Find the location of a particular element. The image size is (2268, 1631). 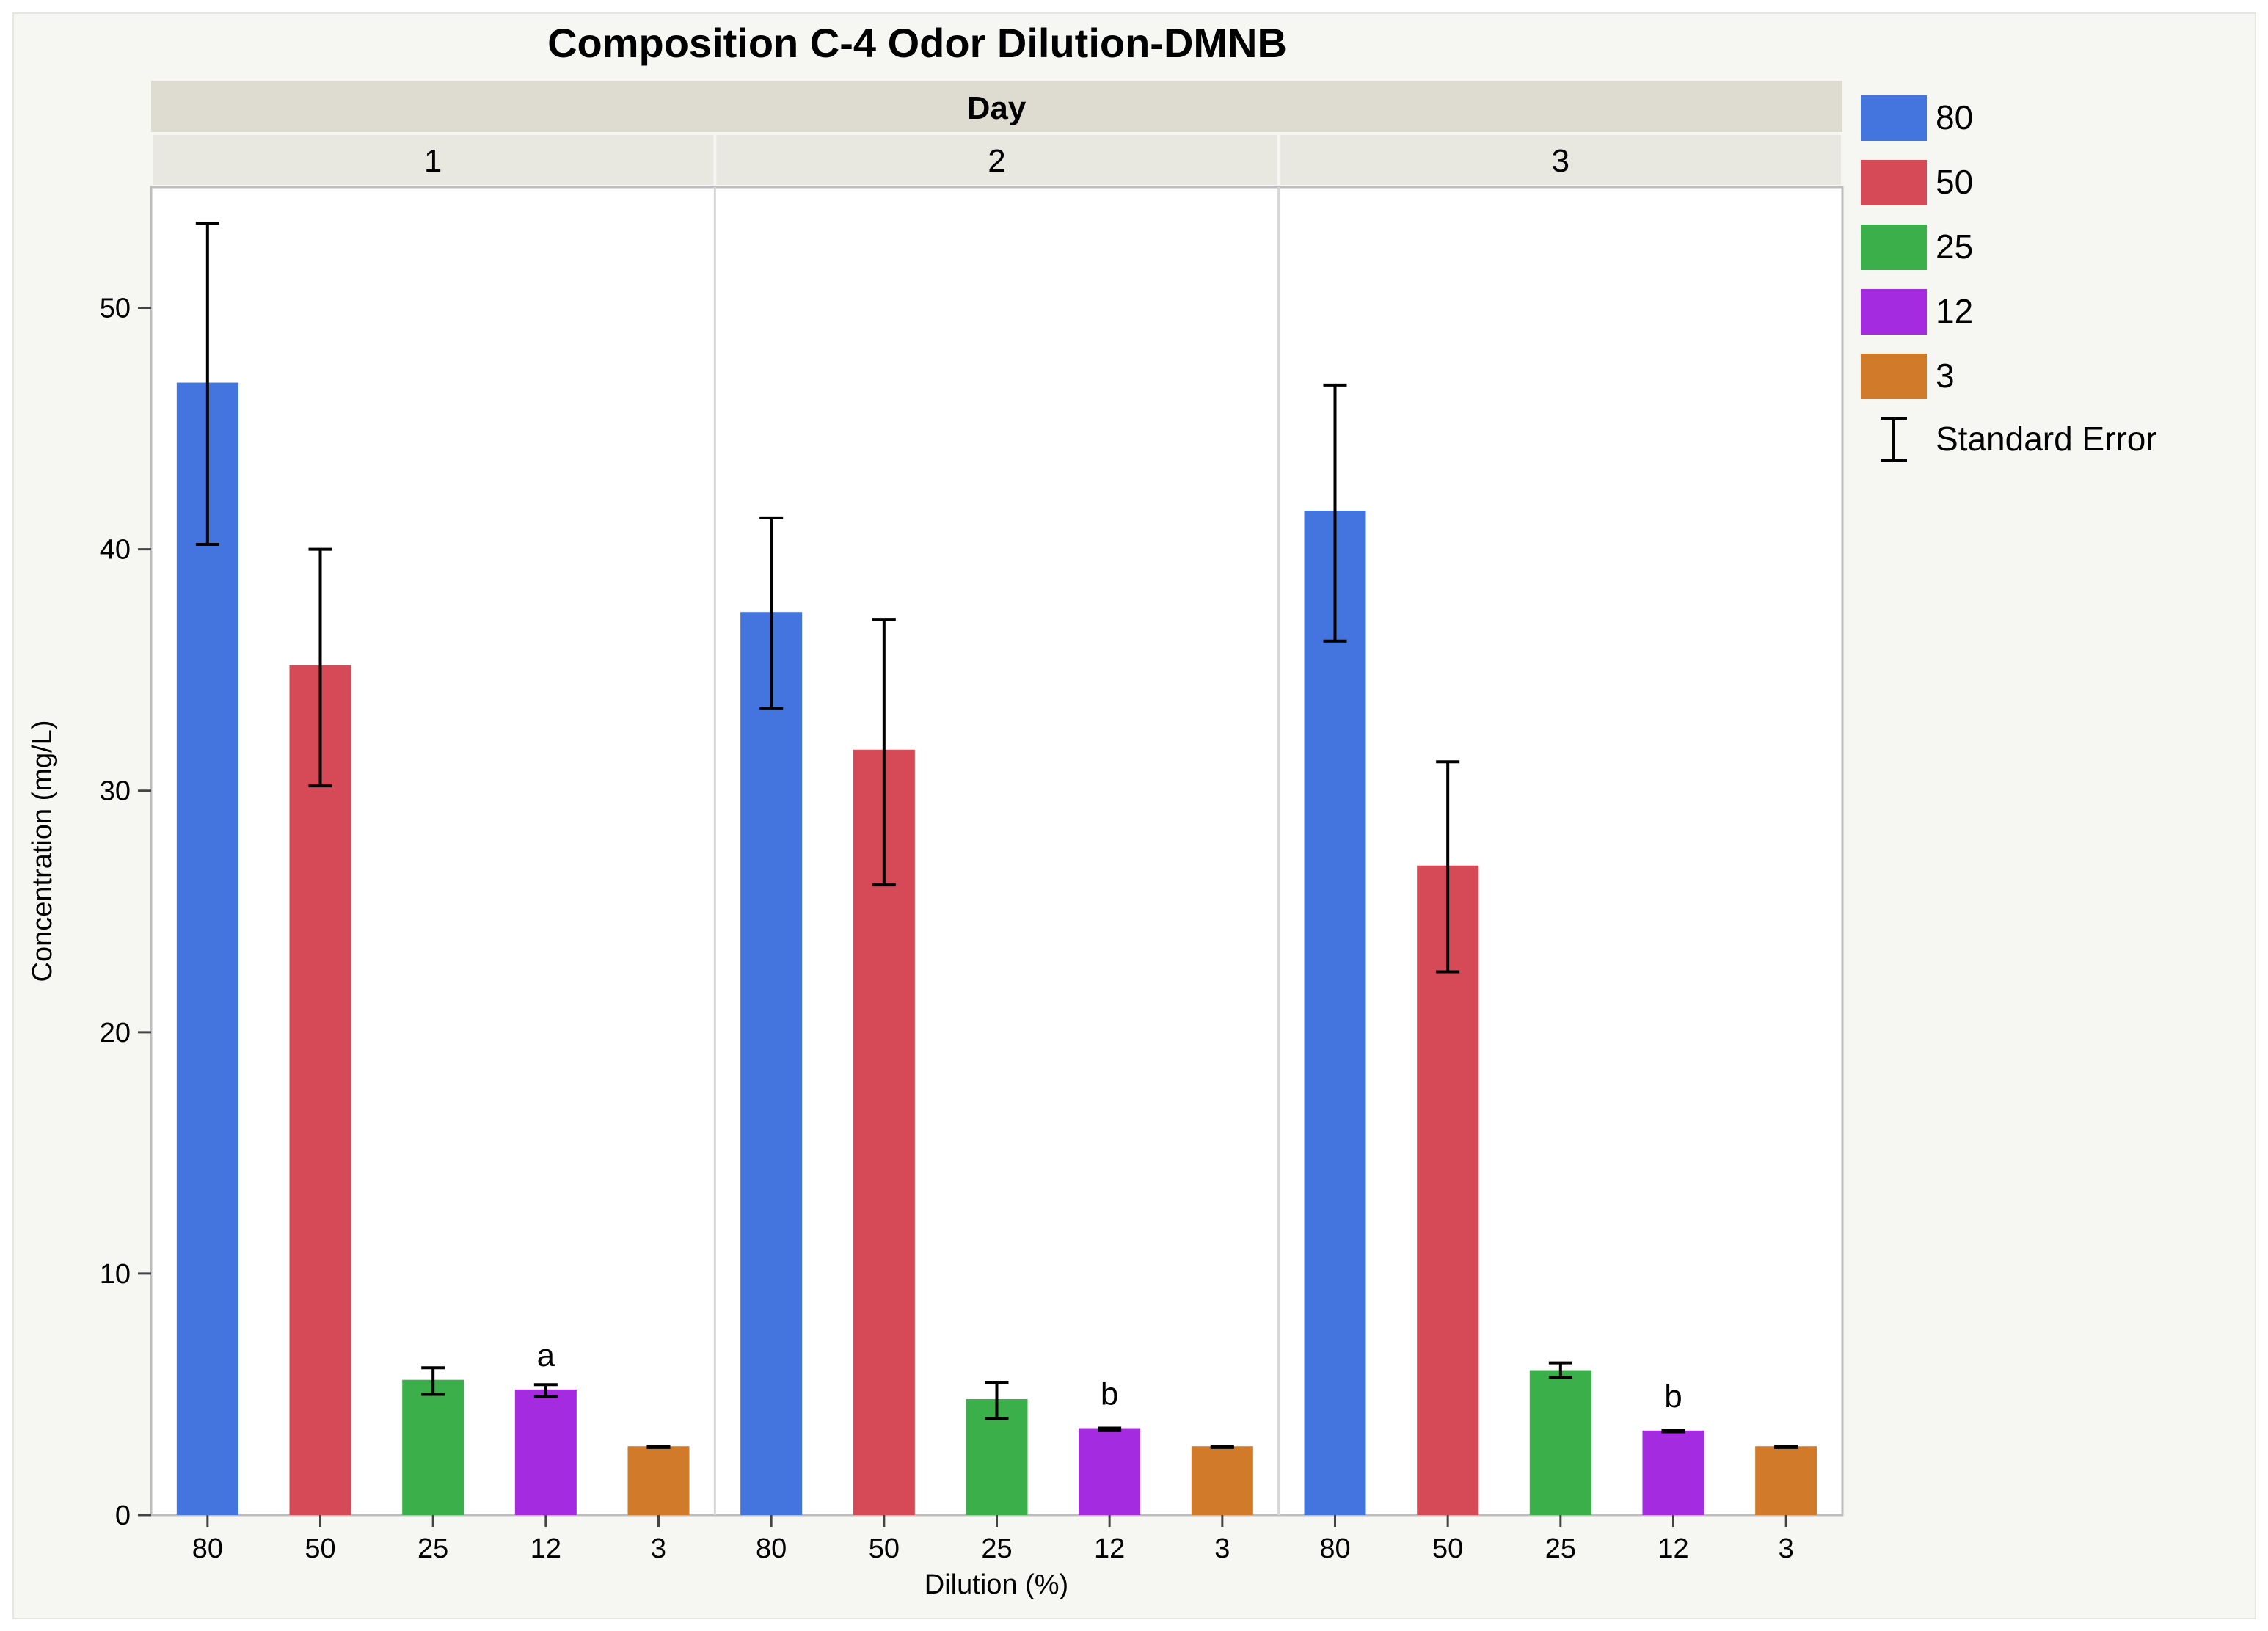

annotations: a b b is located at coordinates (1109, 1376).